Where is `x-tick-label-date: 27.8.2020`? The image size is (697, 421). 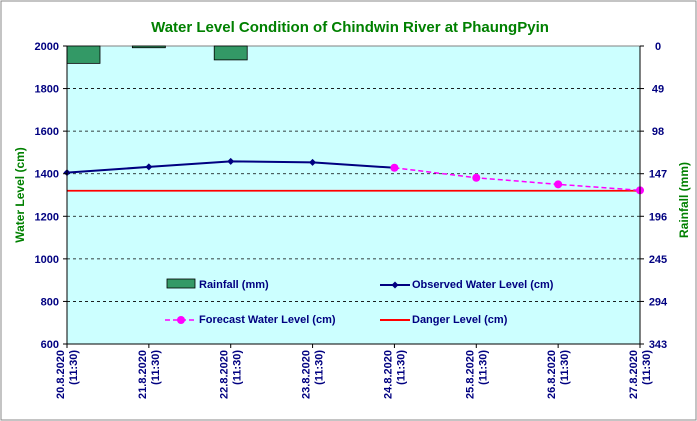 x-tick-label-date: 27.8.2020 is located at coordinates (634, 374).